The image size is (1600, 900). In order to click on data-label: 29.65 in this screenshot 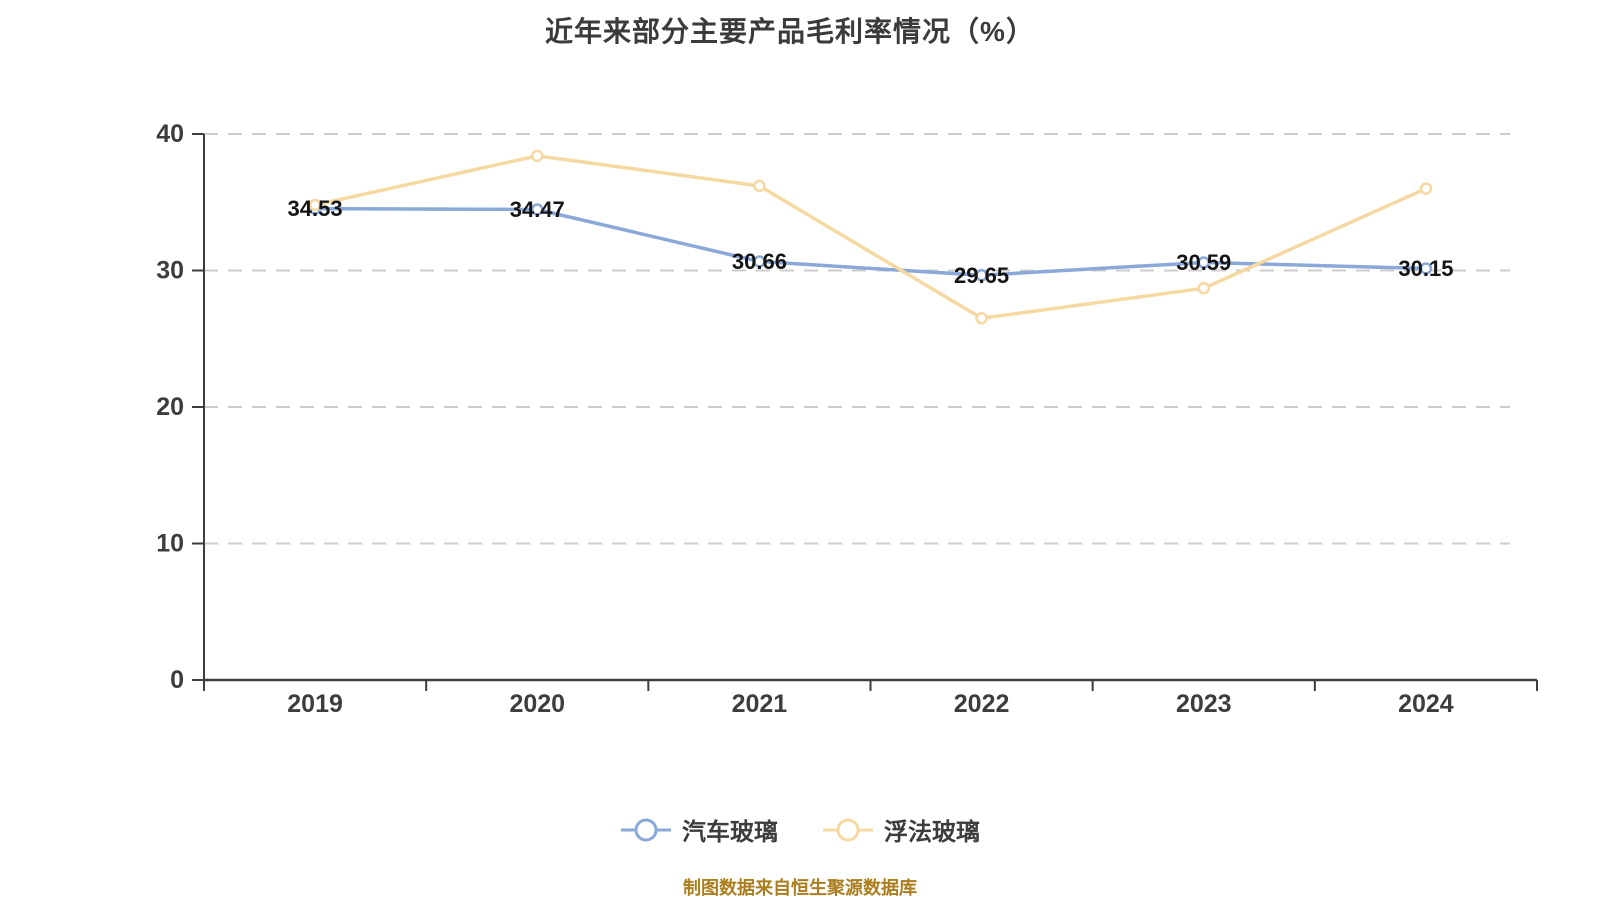, I will do `click(981, 275)`.